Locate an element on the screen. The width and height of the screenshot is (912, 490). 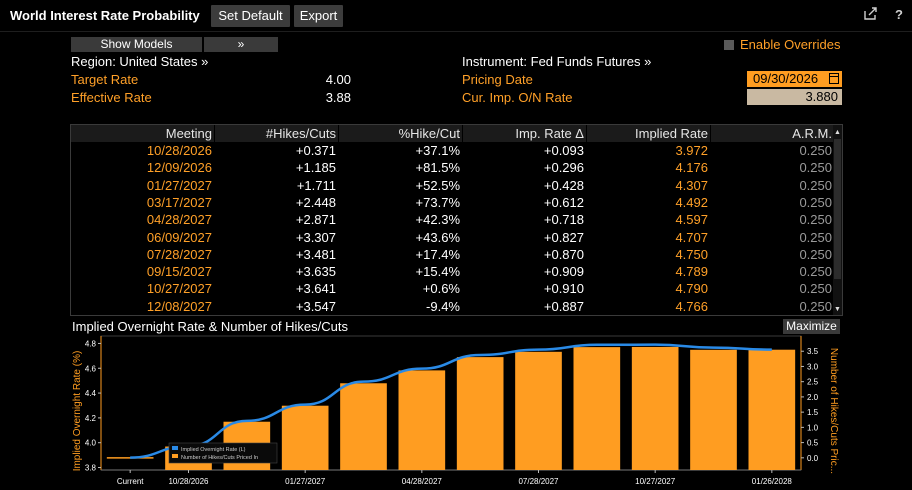
meeting-cell: 03/17/2027 is located at coordinates (179, 202).